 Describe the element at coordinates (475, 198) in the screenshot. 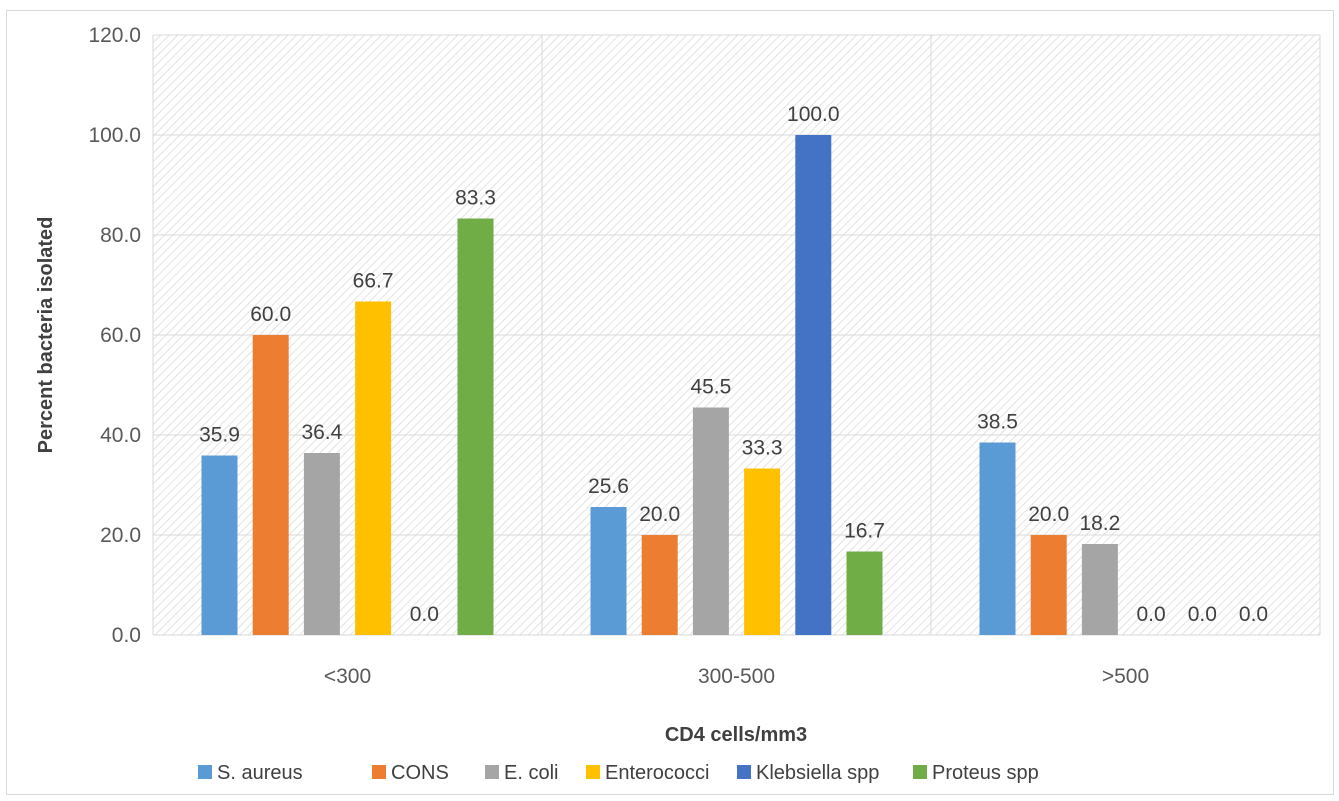

I see `data-label: 83.3` at that location.